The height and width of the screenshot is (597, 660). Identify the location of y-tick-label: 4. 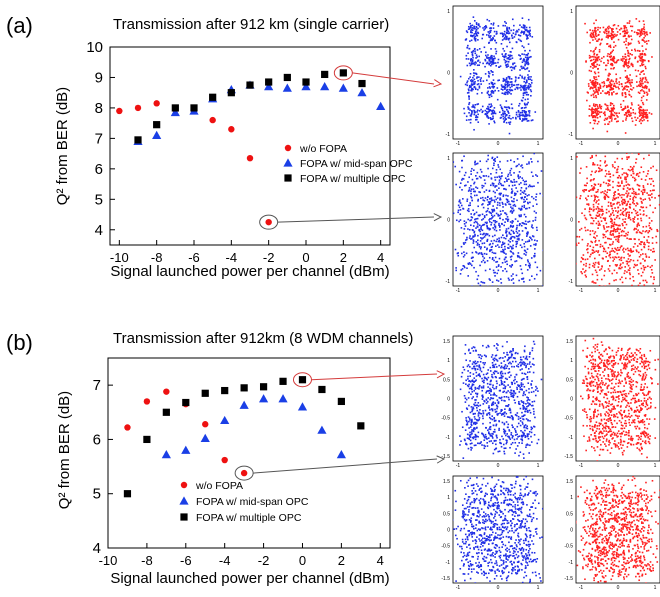
(97, 548).